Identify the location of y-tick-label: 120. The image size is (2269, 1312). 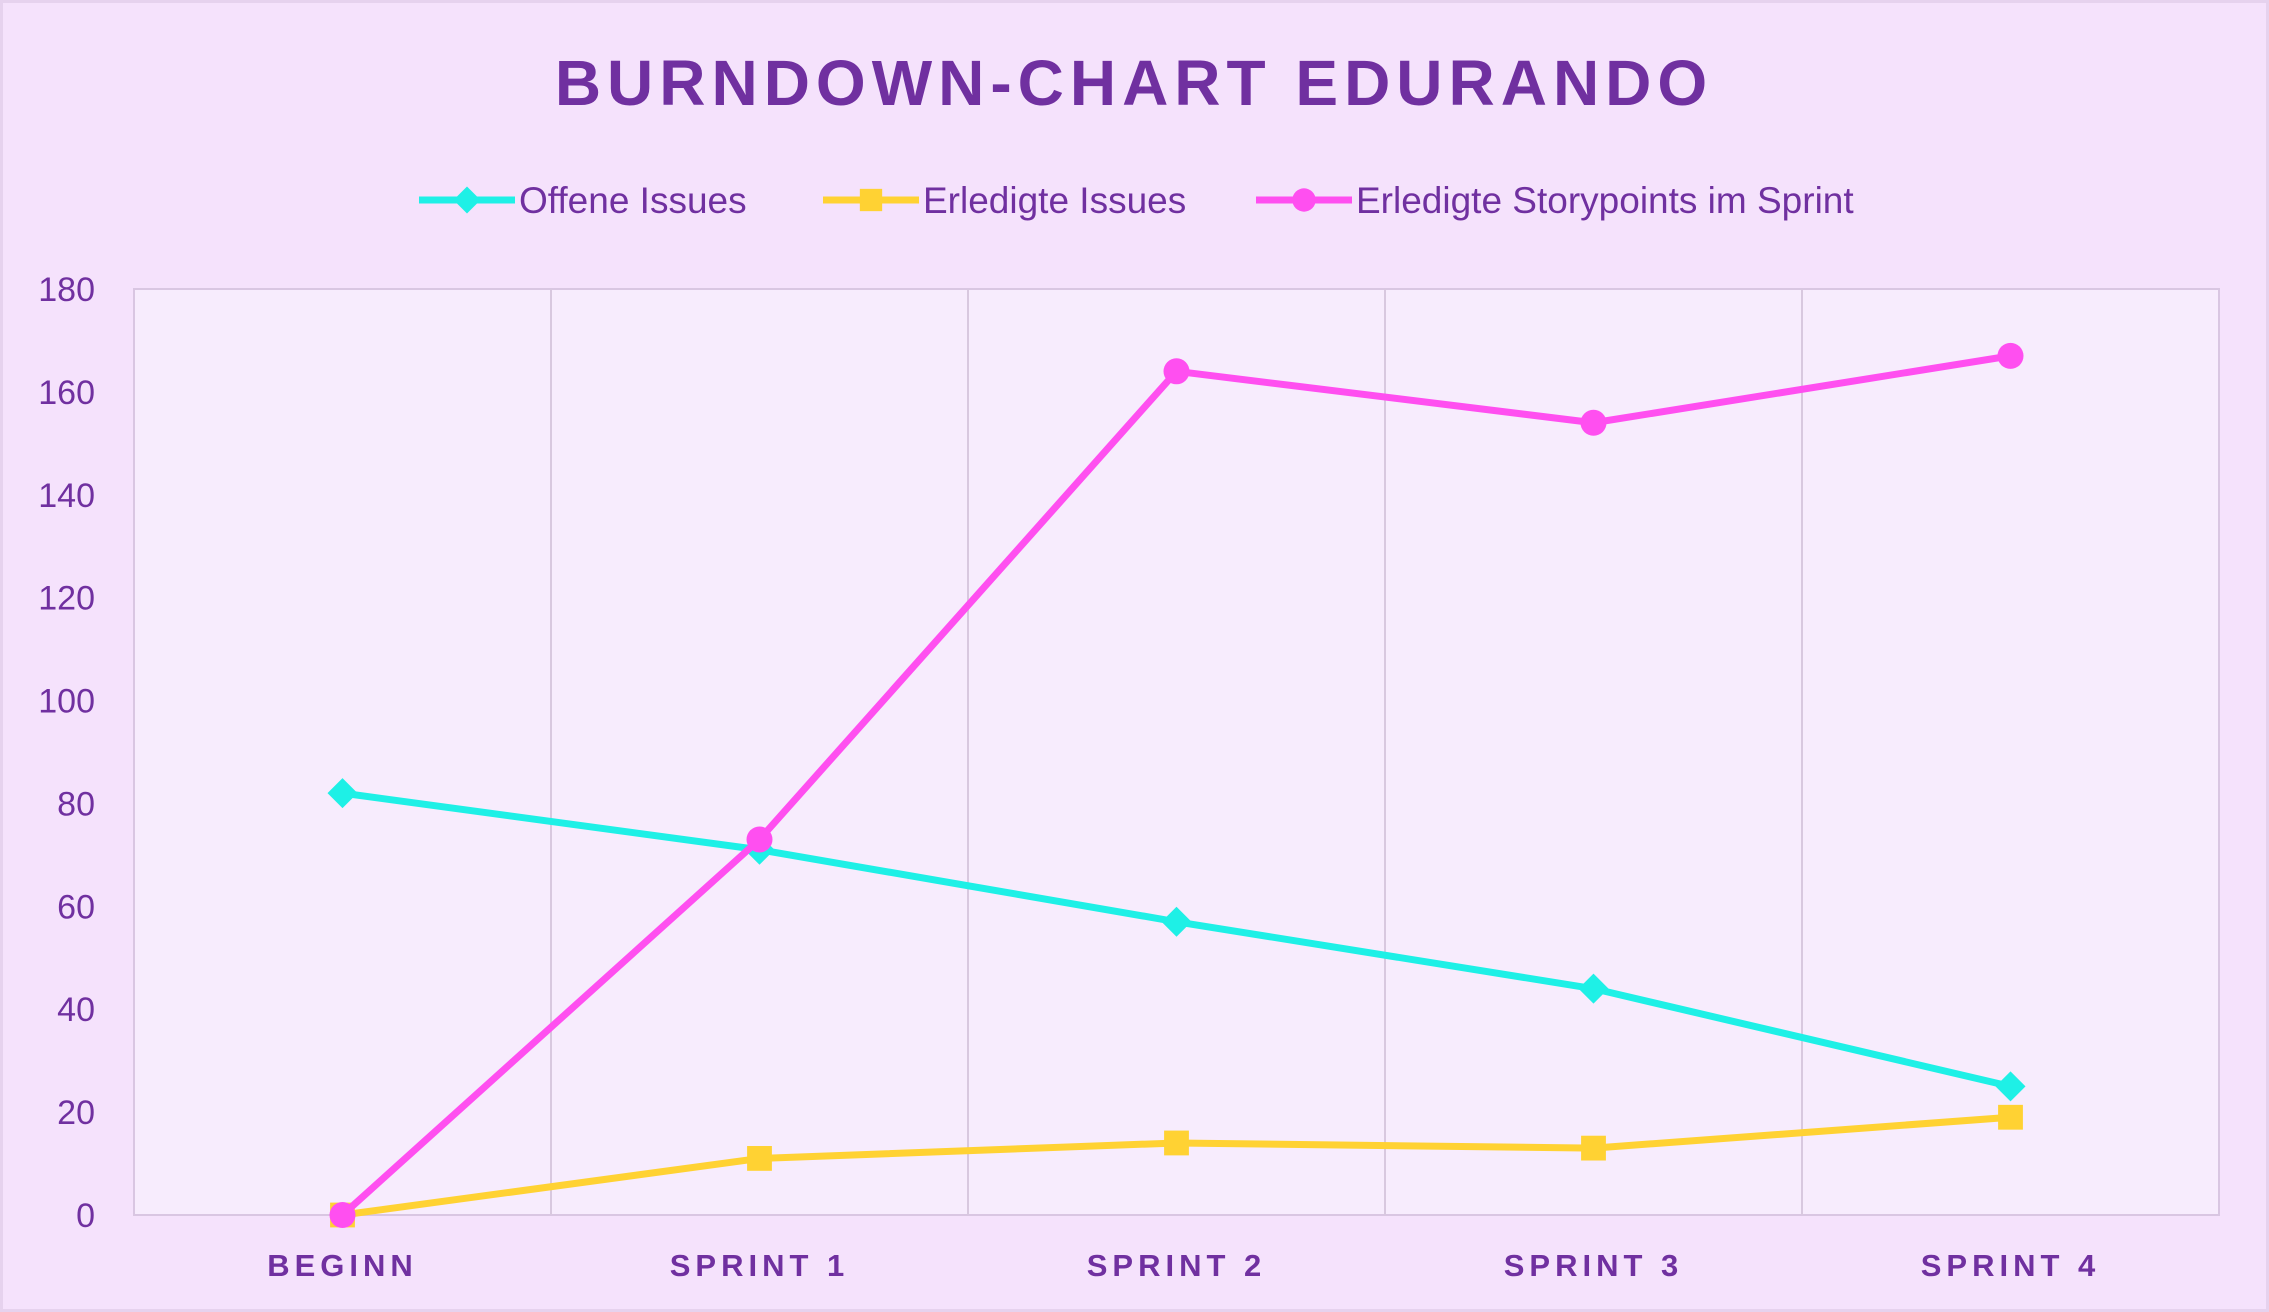
(66, 599).